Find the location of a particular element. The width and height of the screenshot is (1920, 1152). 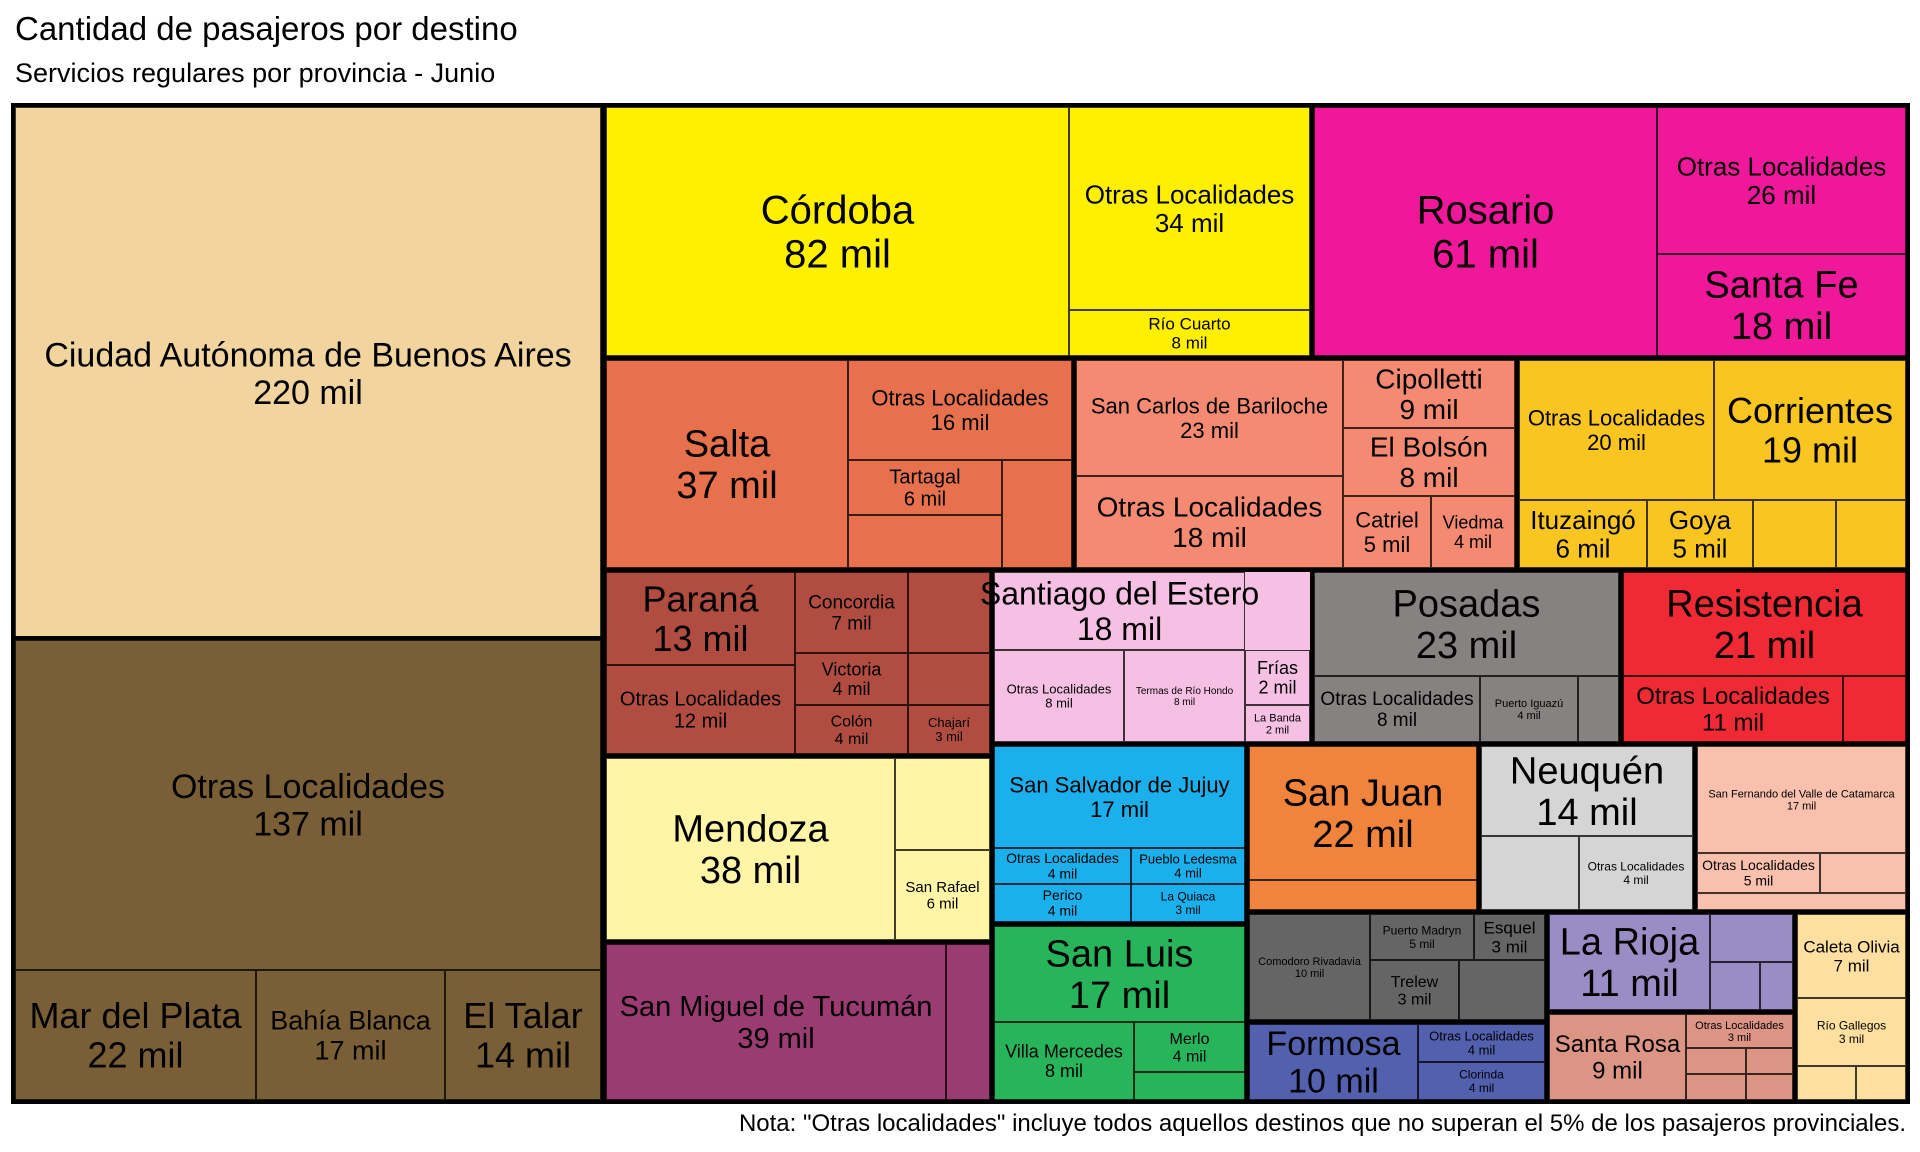

tile-name-label: Cipolletti is located at coordinates (1428, 378).